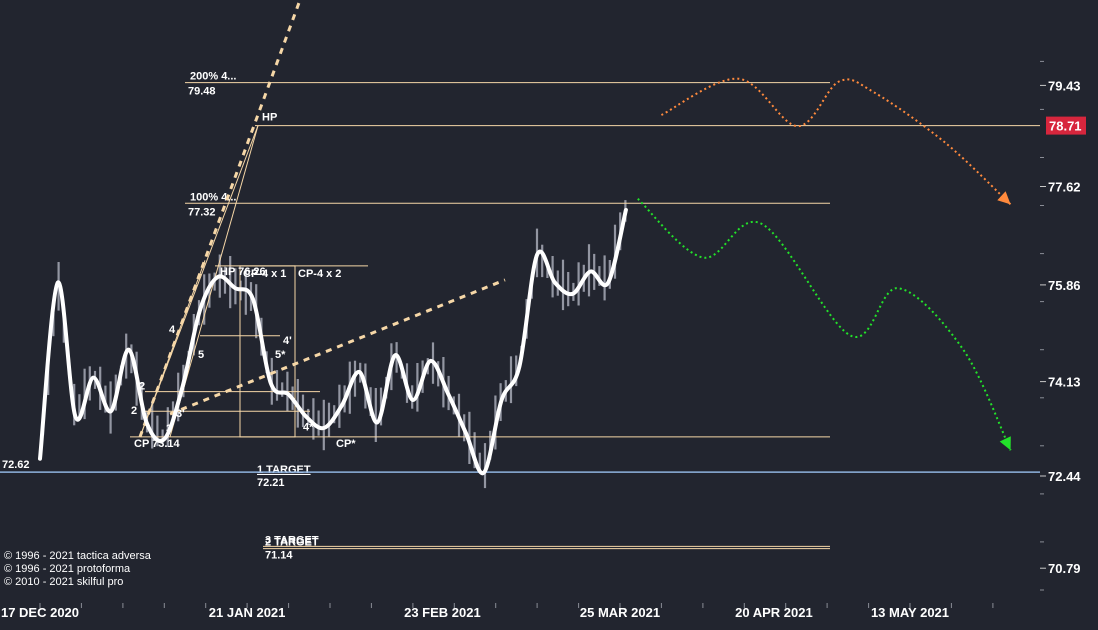 This screenshot has width=1098, height=630. I want to click on blue-level: 72.62, so click(520, 466).